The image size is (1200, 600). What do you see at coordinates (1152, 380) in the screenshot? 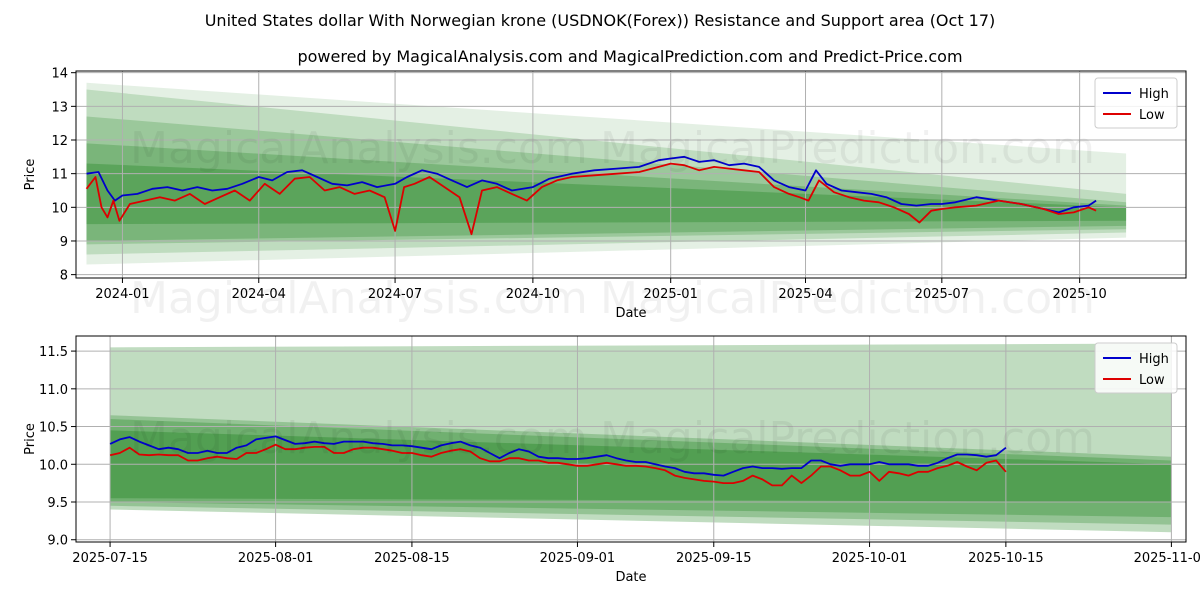
I see `lower-legend-label-low: Low` at bounding box center [1152, 380].